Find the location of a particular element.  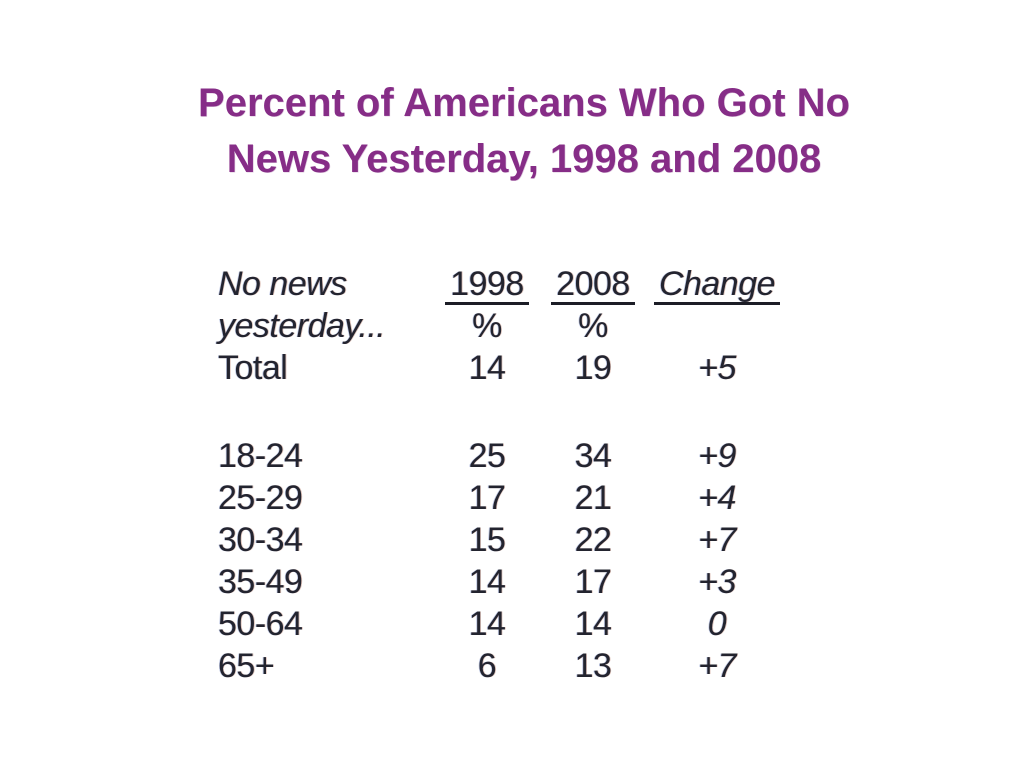

unit-blank-change is located at coordinates (717, 326).